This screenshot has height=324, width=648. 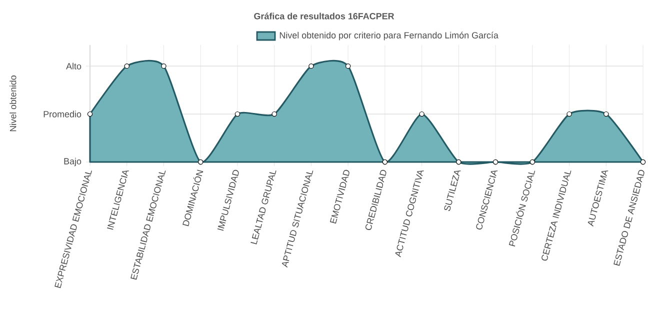 What do you see at coordinates (74, 66) in the screenshot?
I see `ref-line-label: Alto` at bounding box center [74, 66].